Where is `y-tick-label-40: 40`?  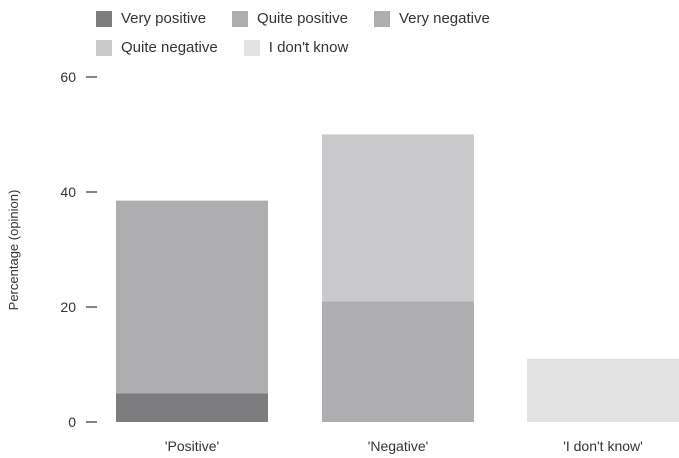 y-tick-label-40: 40 is located at coordinates (68, 192).